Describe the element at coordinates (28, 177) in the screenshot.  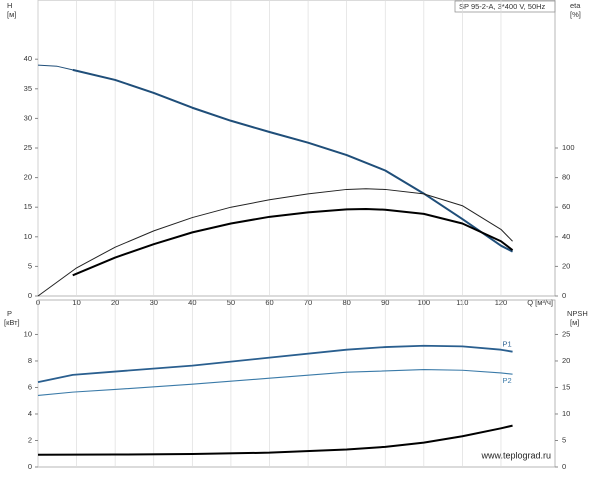
I see `y-tick-label: 20` at that location.